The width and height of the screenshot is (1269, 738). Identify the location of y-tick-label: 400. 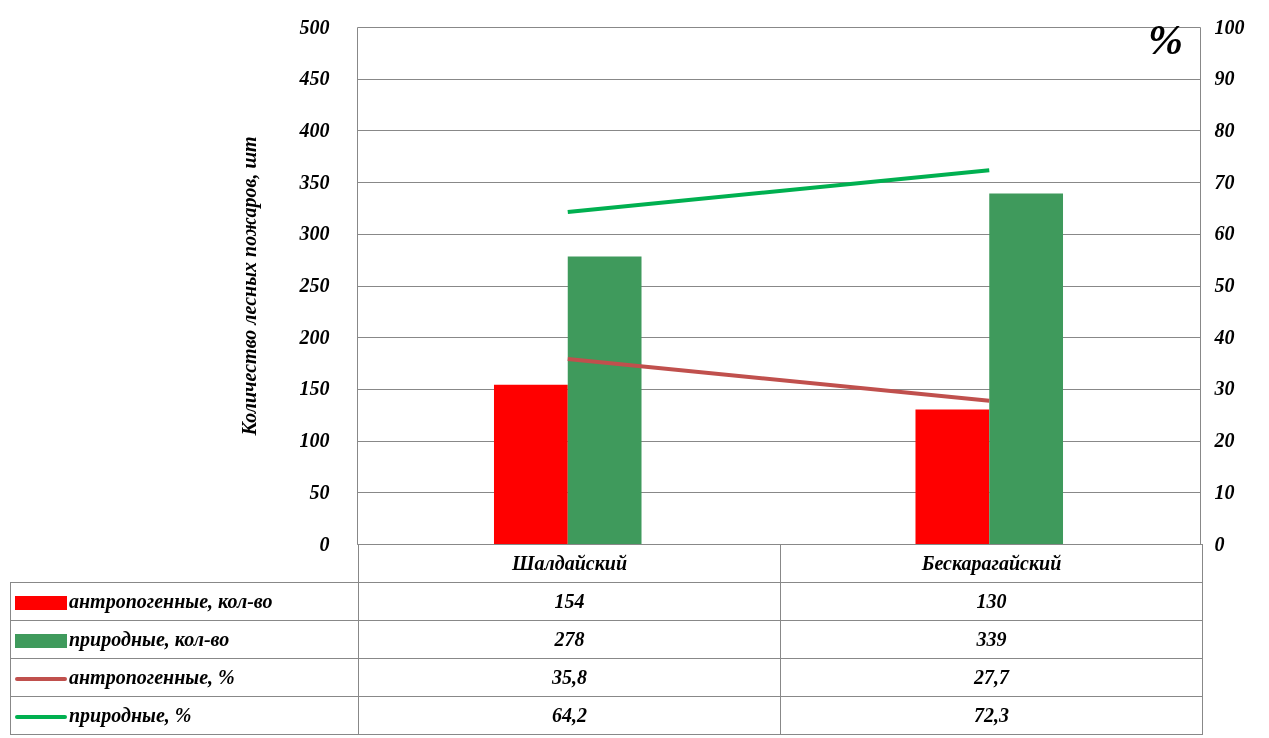
(314, 129).